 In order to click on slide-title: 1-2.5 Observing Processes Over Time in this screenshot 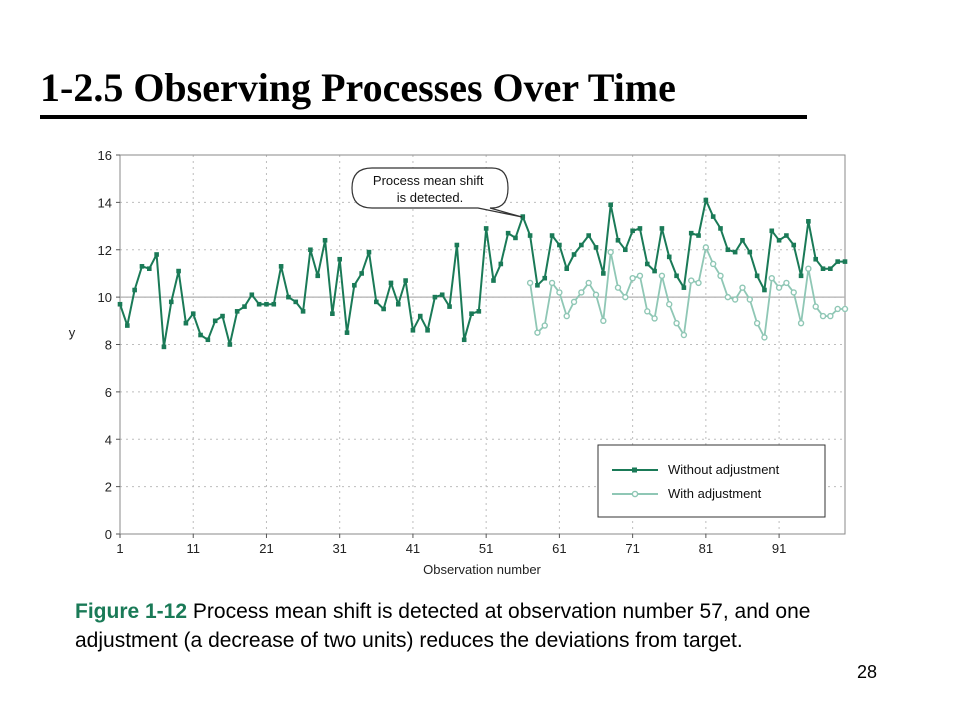, I will do `click(358, 87)`.